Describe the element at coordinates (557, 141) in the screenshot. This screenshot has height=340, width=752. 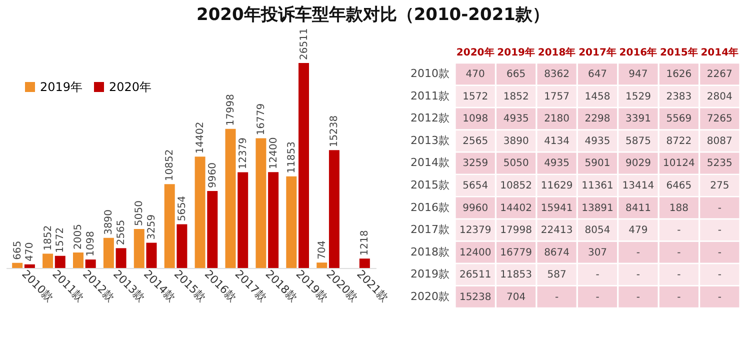
I see `data-label: 4134` at that location.